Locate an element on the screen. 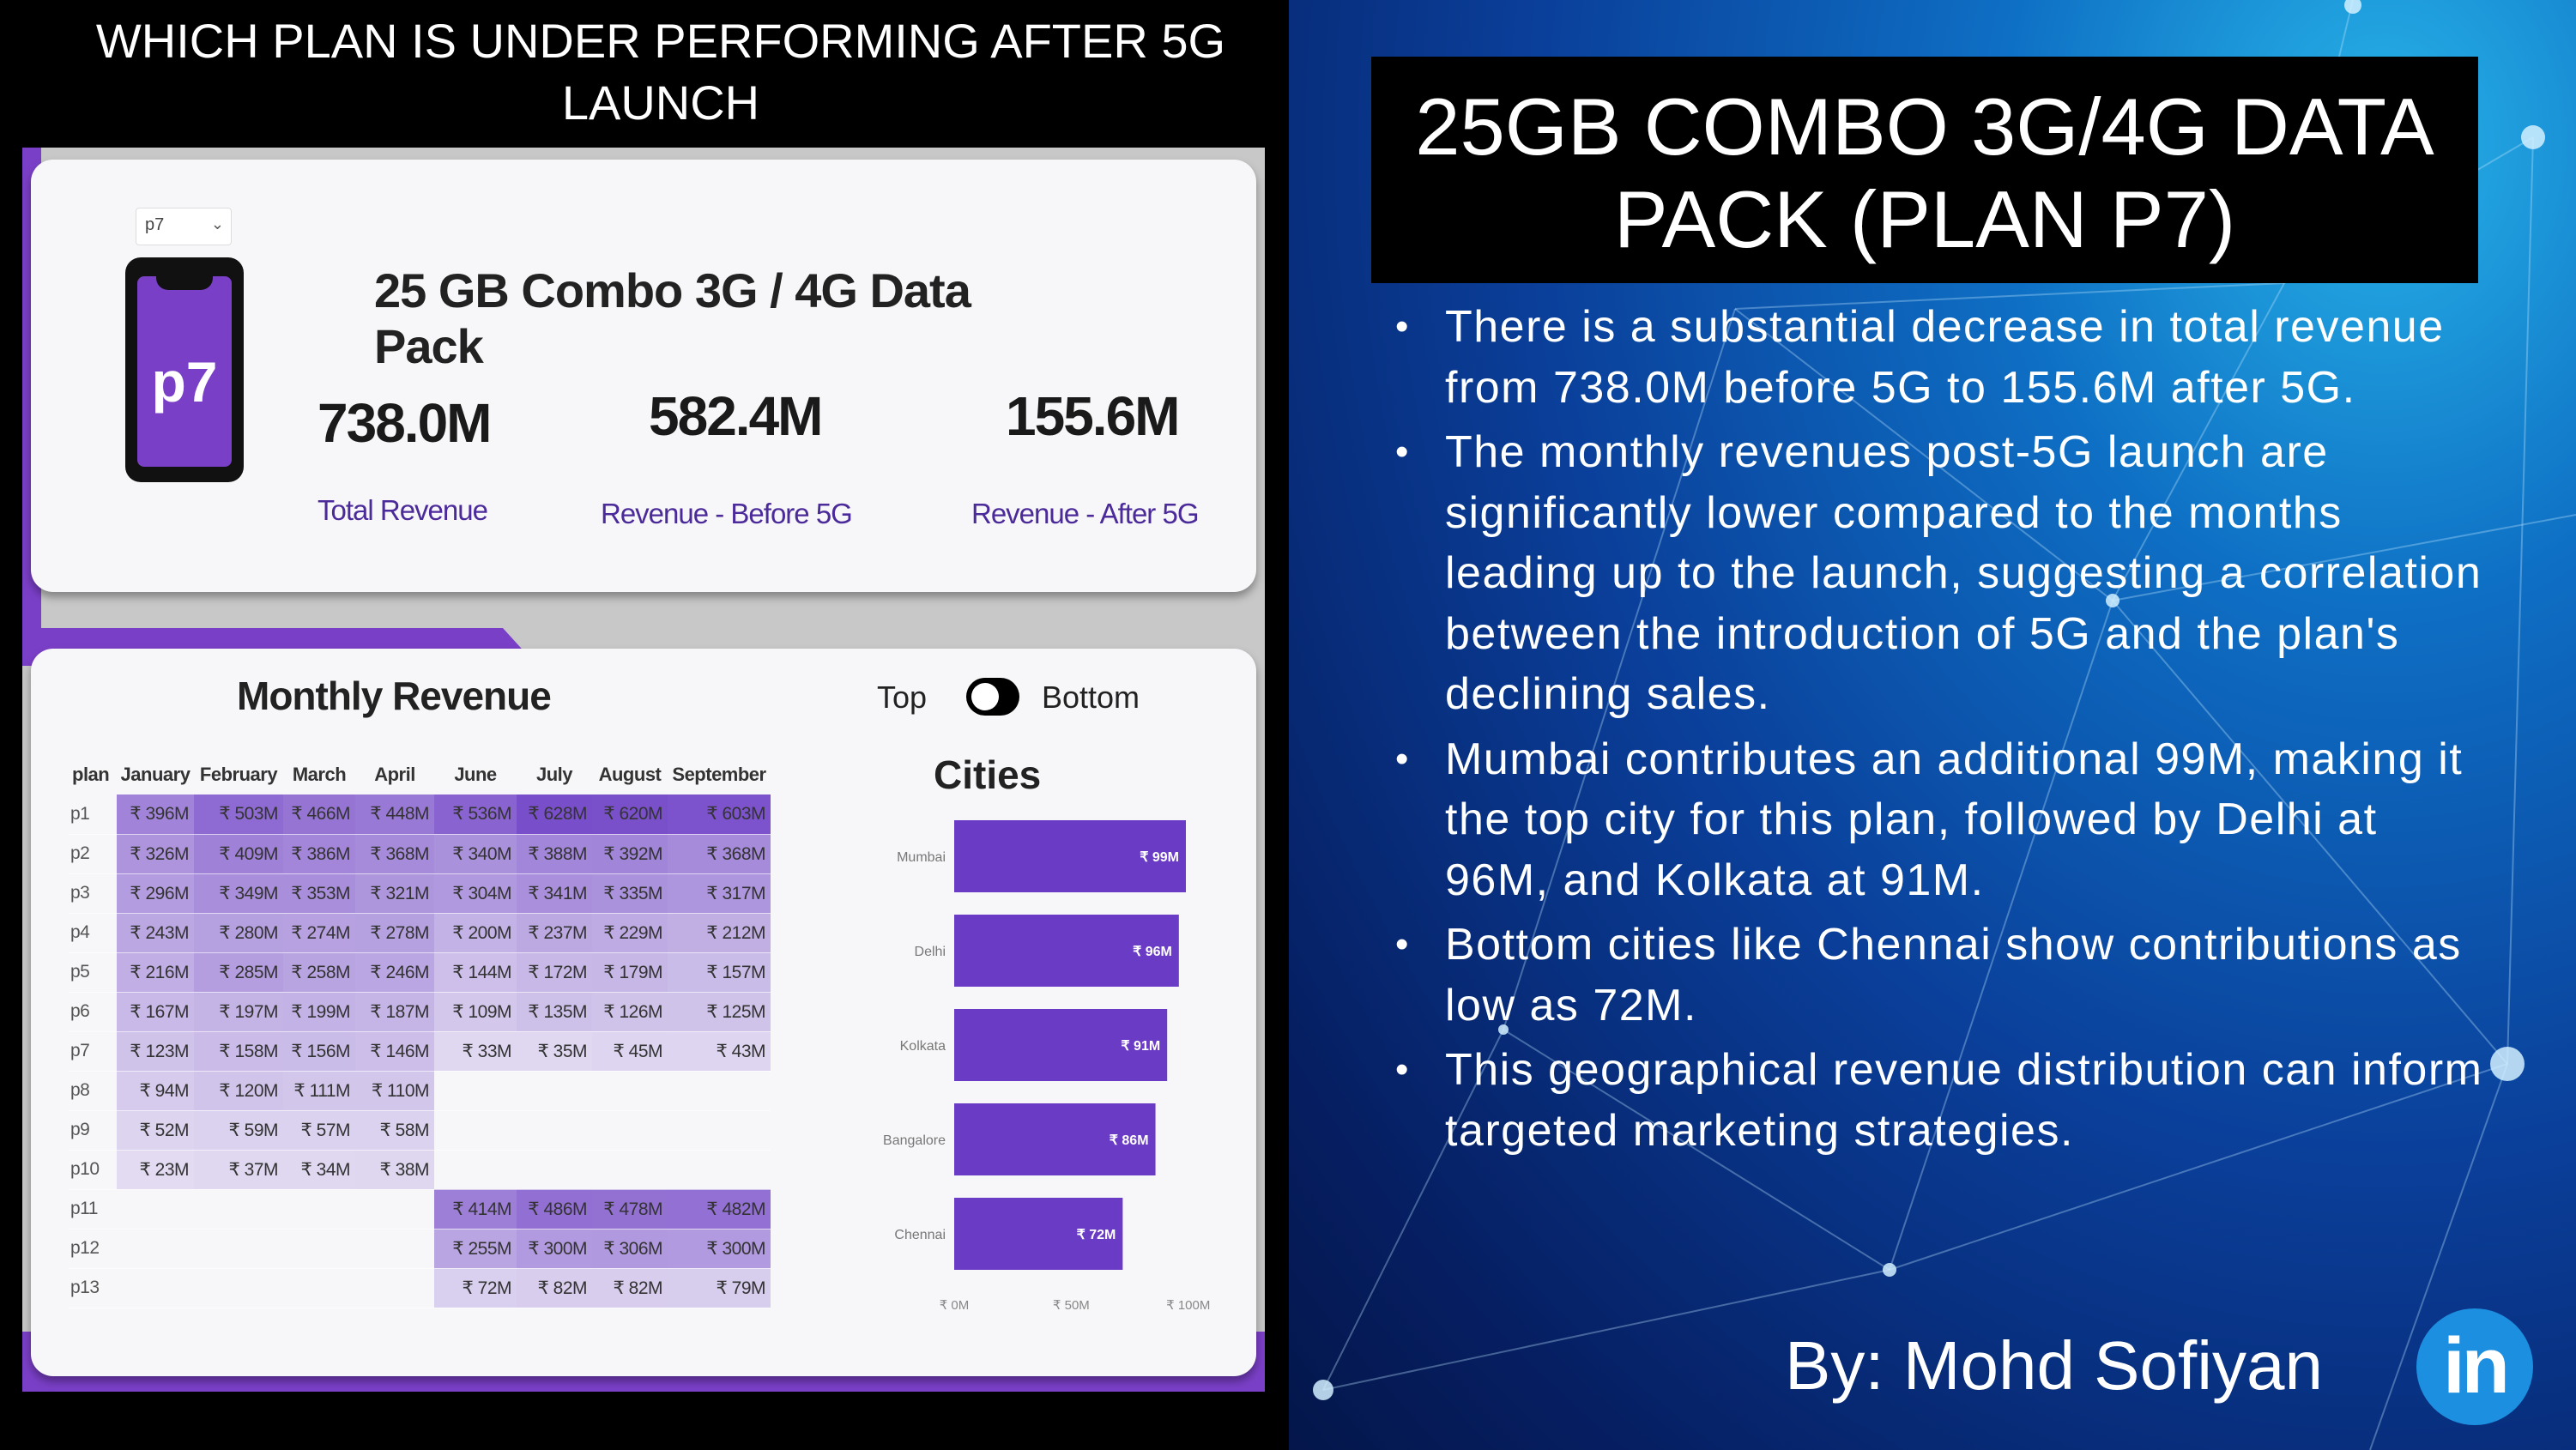 The image size is (2576, 1450). column-header: August is located at coordinates (630, 775).